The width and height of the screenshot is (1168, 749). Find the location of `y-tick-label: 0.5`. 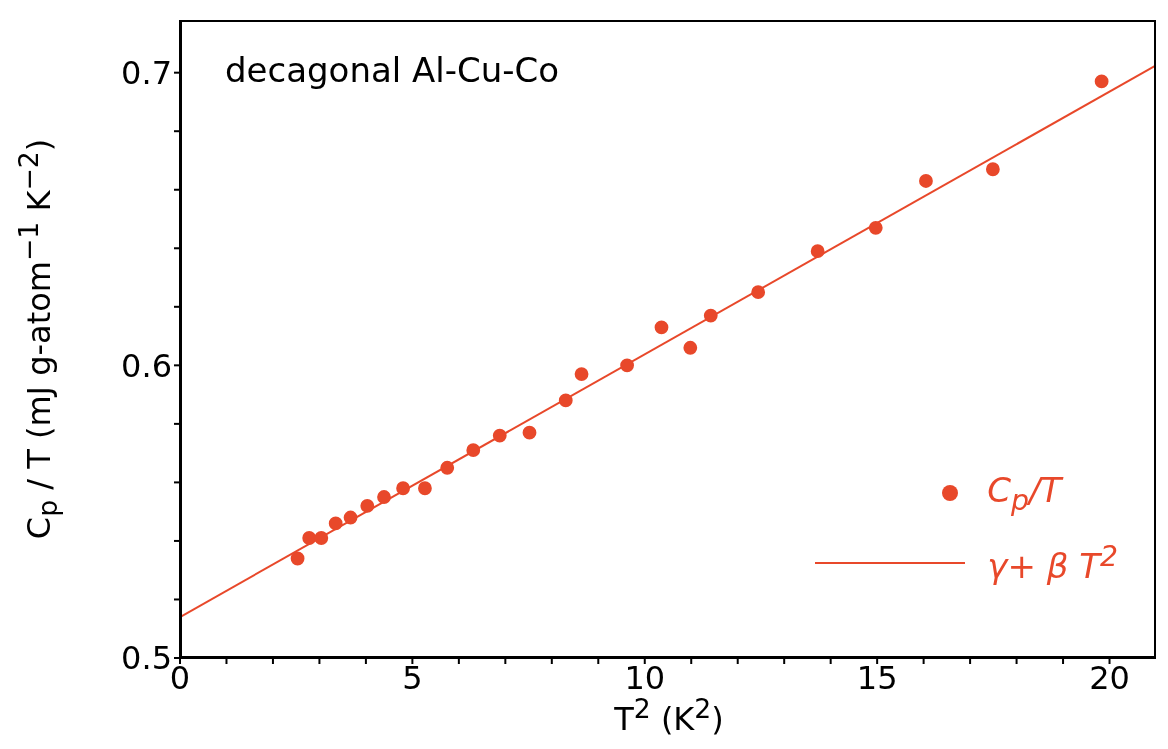

y-tick-label: 0.5 is located at coordinates (146, 658).